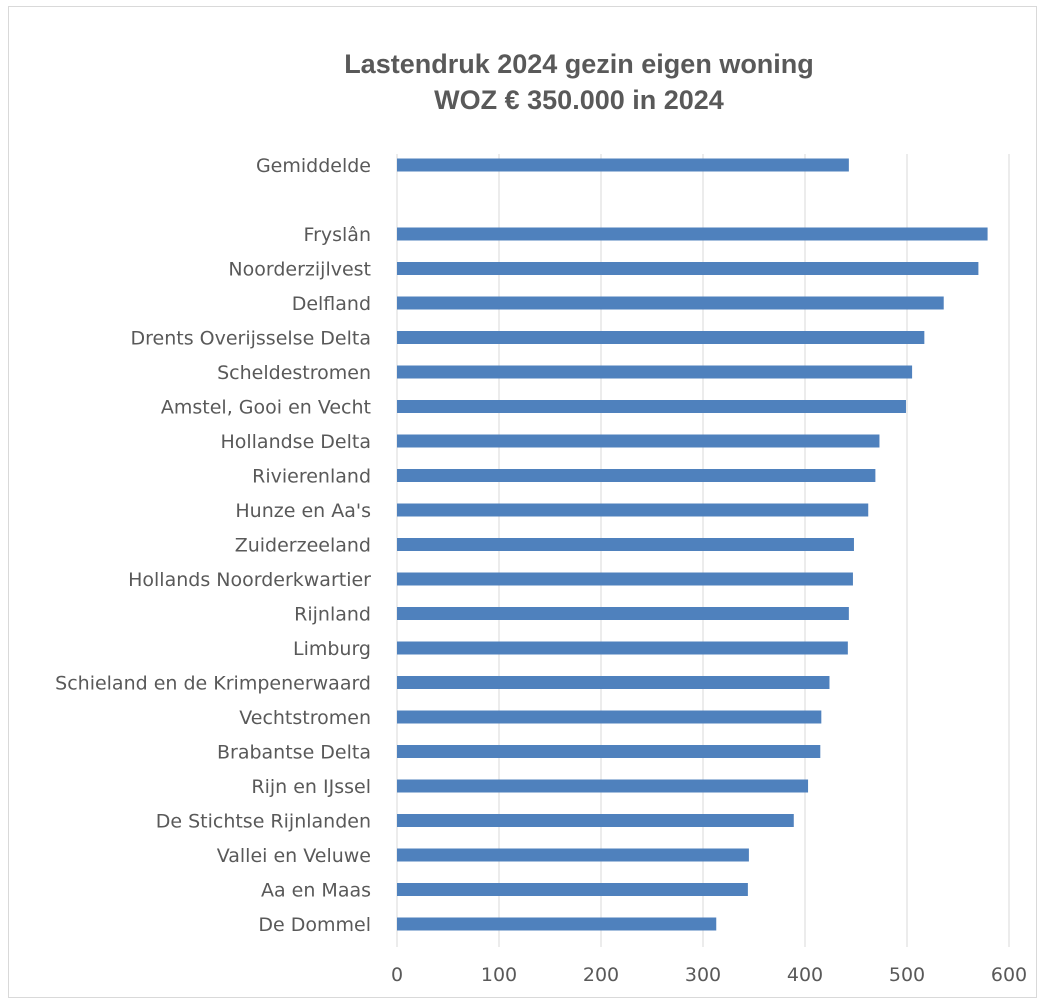 This screenshot has width=1041, height=1001. I want to click on x-tick-label: 0, so click(397, 975).